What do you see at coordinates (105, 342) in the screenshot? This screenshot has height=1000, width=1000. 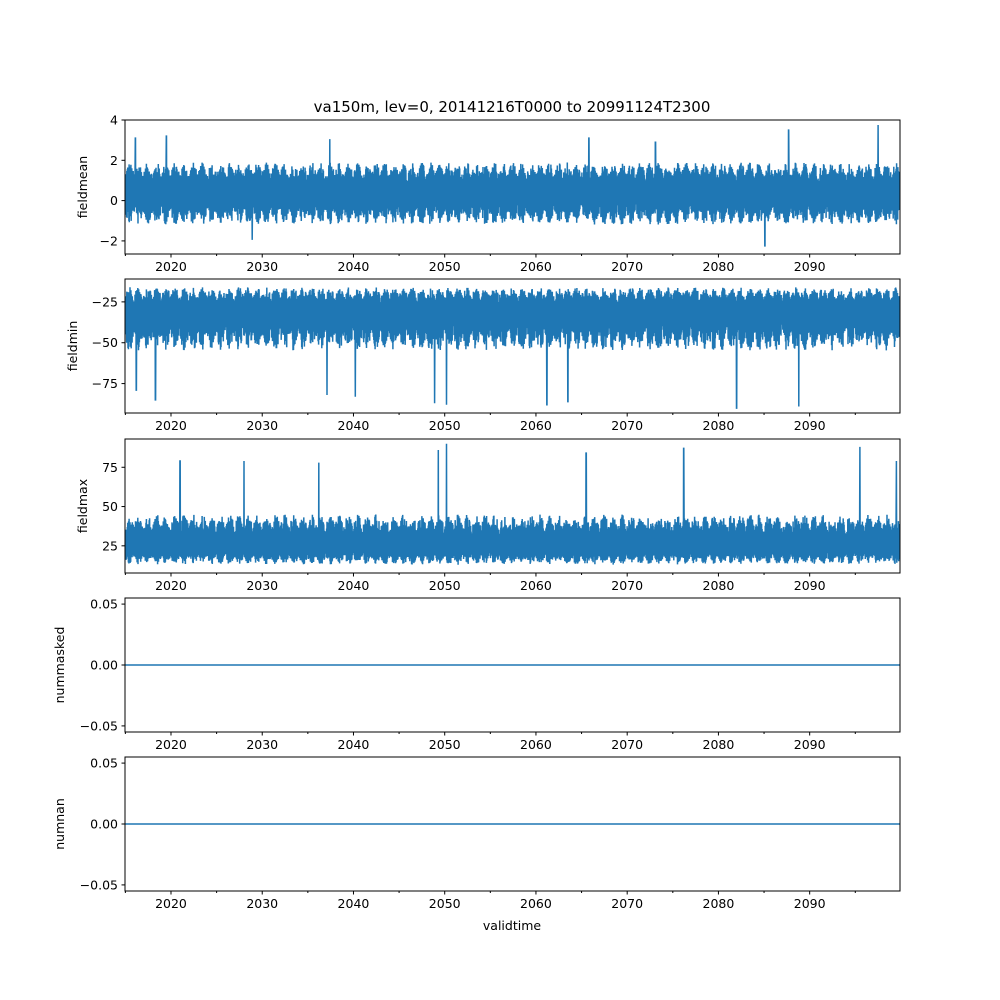 I see `y-tick-label: −50` at bounding box center [105, 342].